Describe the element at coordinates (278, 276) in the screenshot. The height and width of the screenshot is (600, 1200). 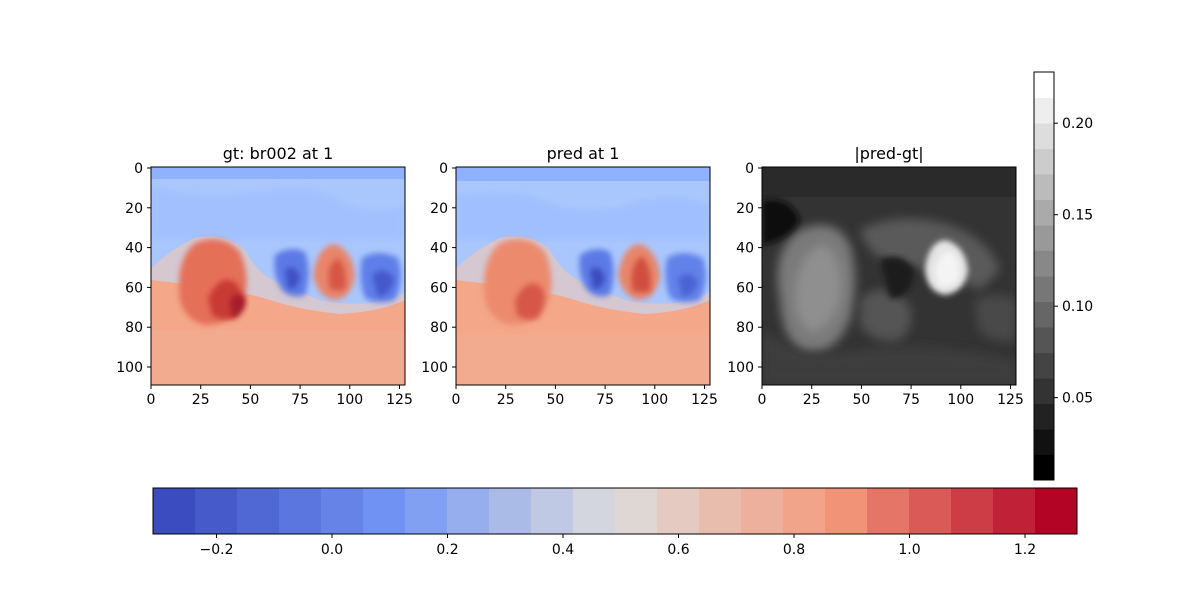
I see `panel-gt-field` at that location.